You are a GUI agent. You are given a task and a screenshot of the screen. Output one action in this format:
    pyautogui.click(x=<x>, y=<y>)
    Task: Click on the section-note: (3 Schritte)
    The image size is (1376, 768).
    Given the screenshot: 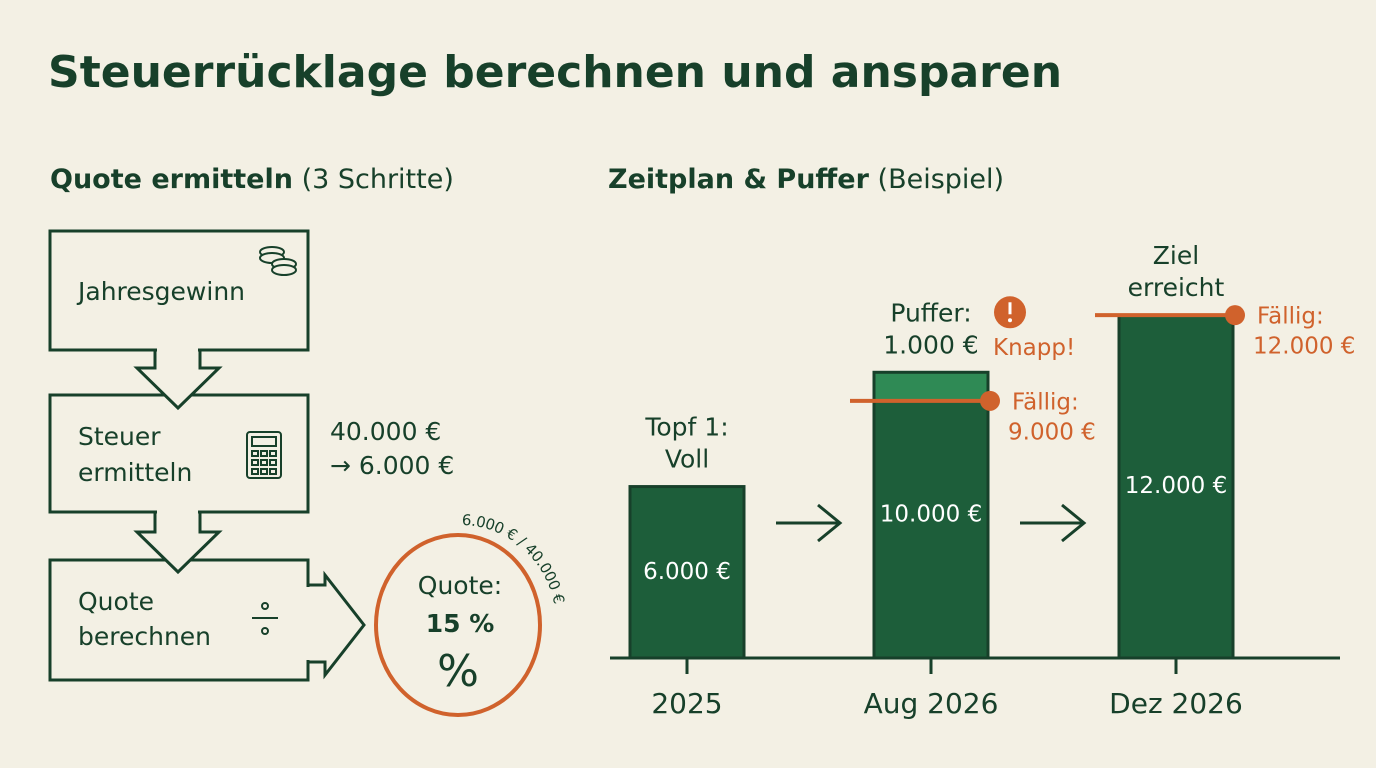 What is the action you would take?
    pyautogui.click(x=378, y=179)
    